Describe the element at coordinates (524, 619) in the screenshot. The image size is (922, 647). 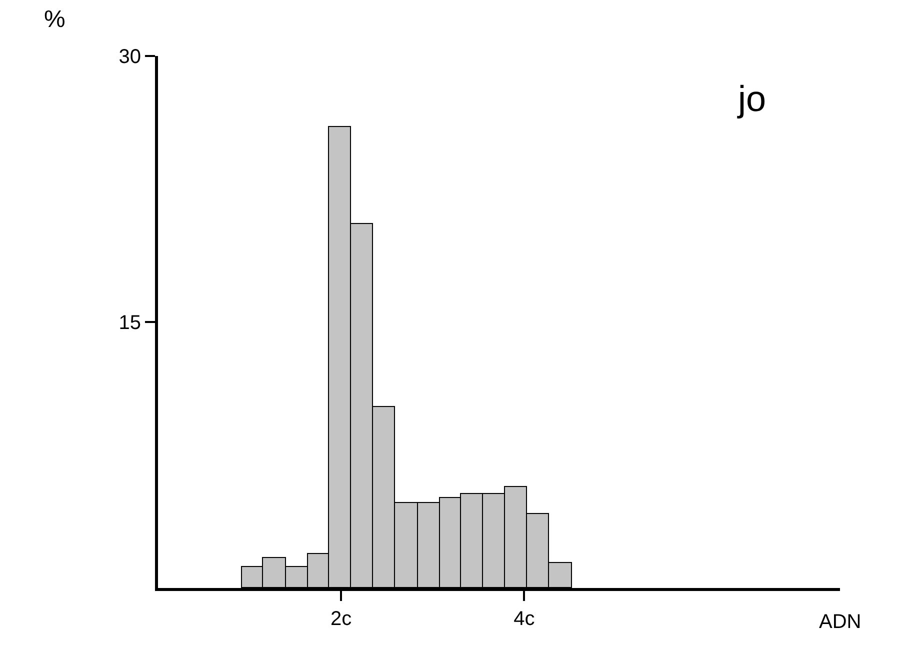
I see `x-tick-label: 4c` at that location.